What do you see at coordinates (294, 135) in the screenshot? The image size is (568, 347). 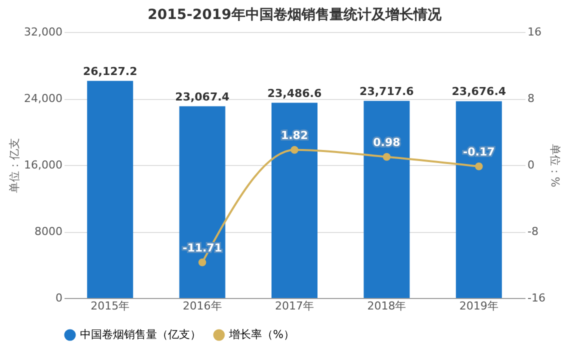 I see `data-label: 1.82` at bounding box center [294, 135].